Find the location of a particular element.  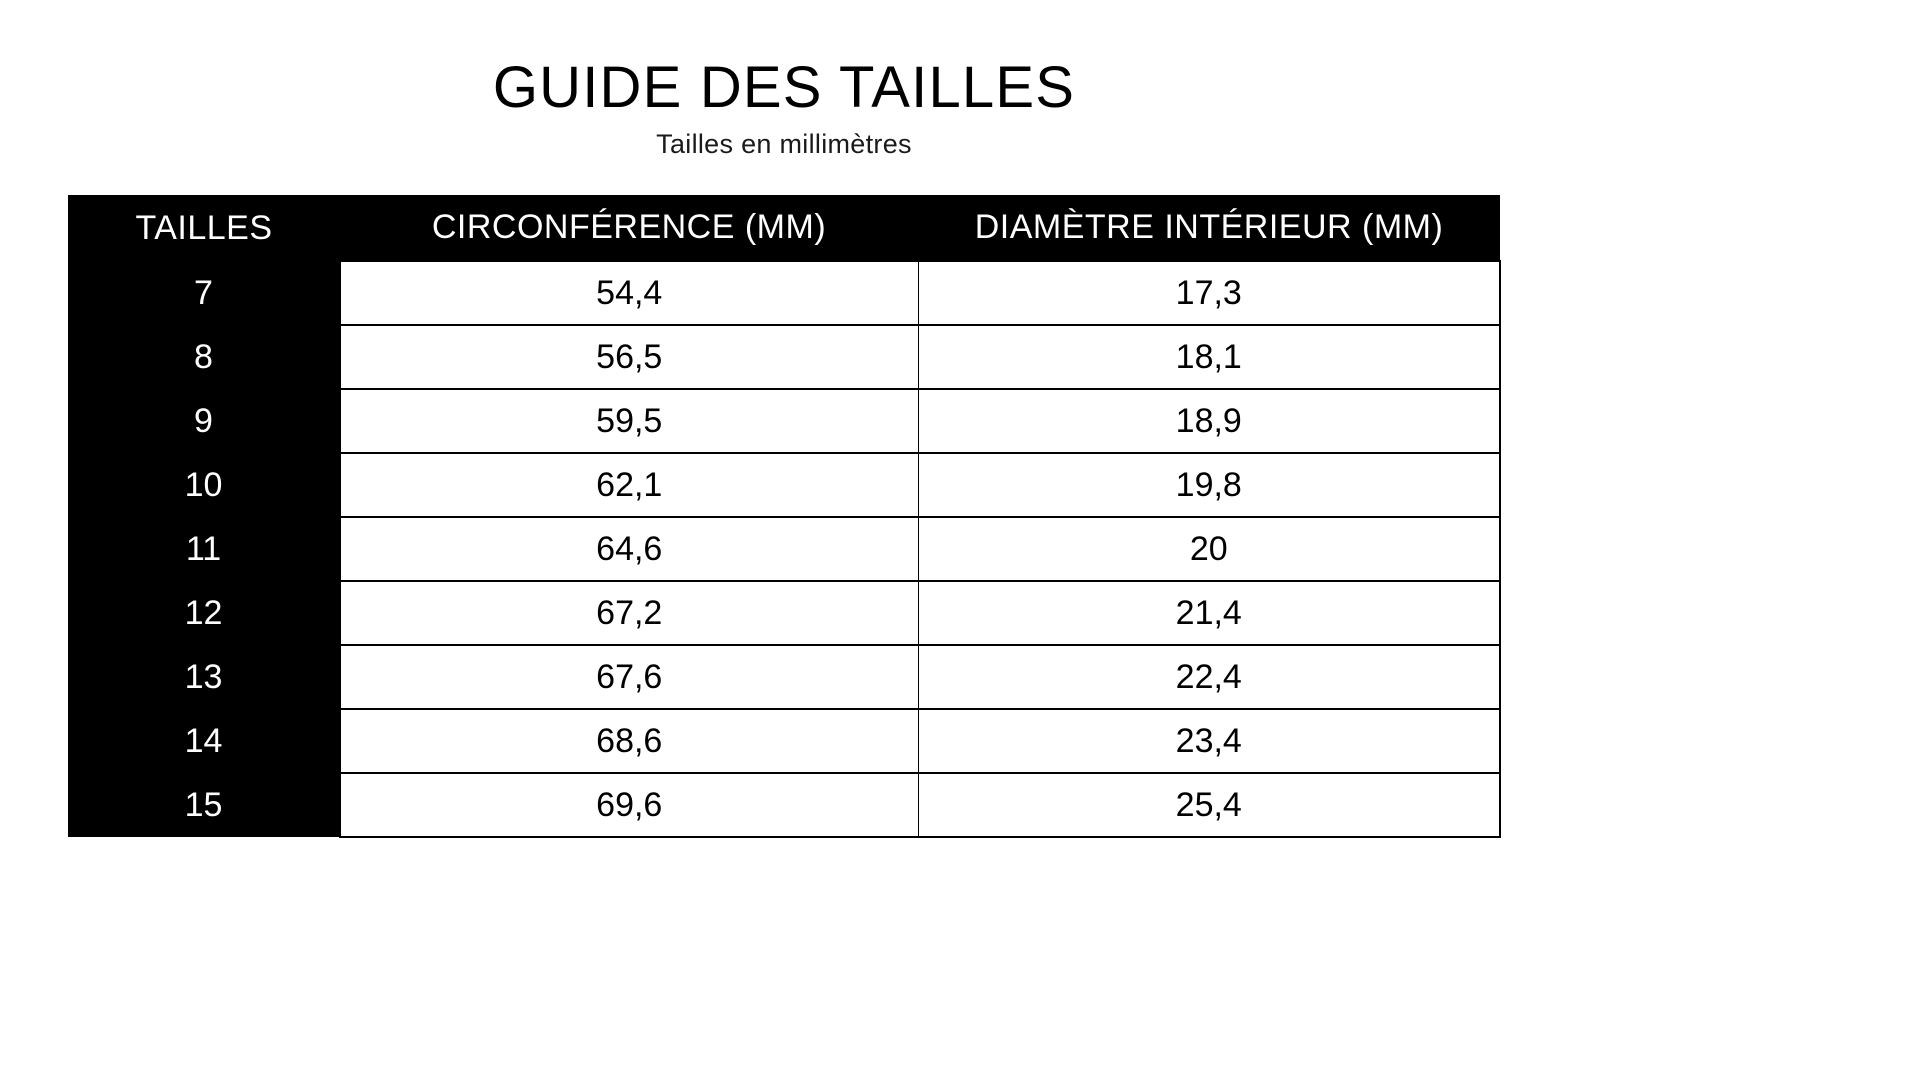

table-row: 11 64,6 20 is located at coordinates (784, 549).